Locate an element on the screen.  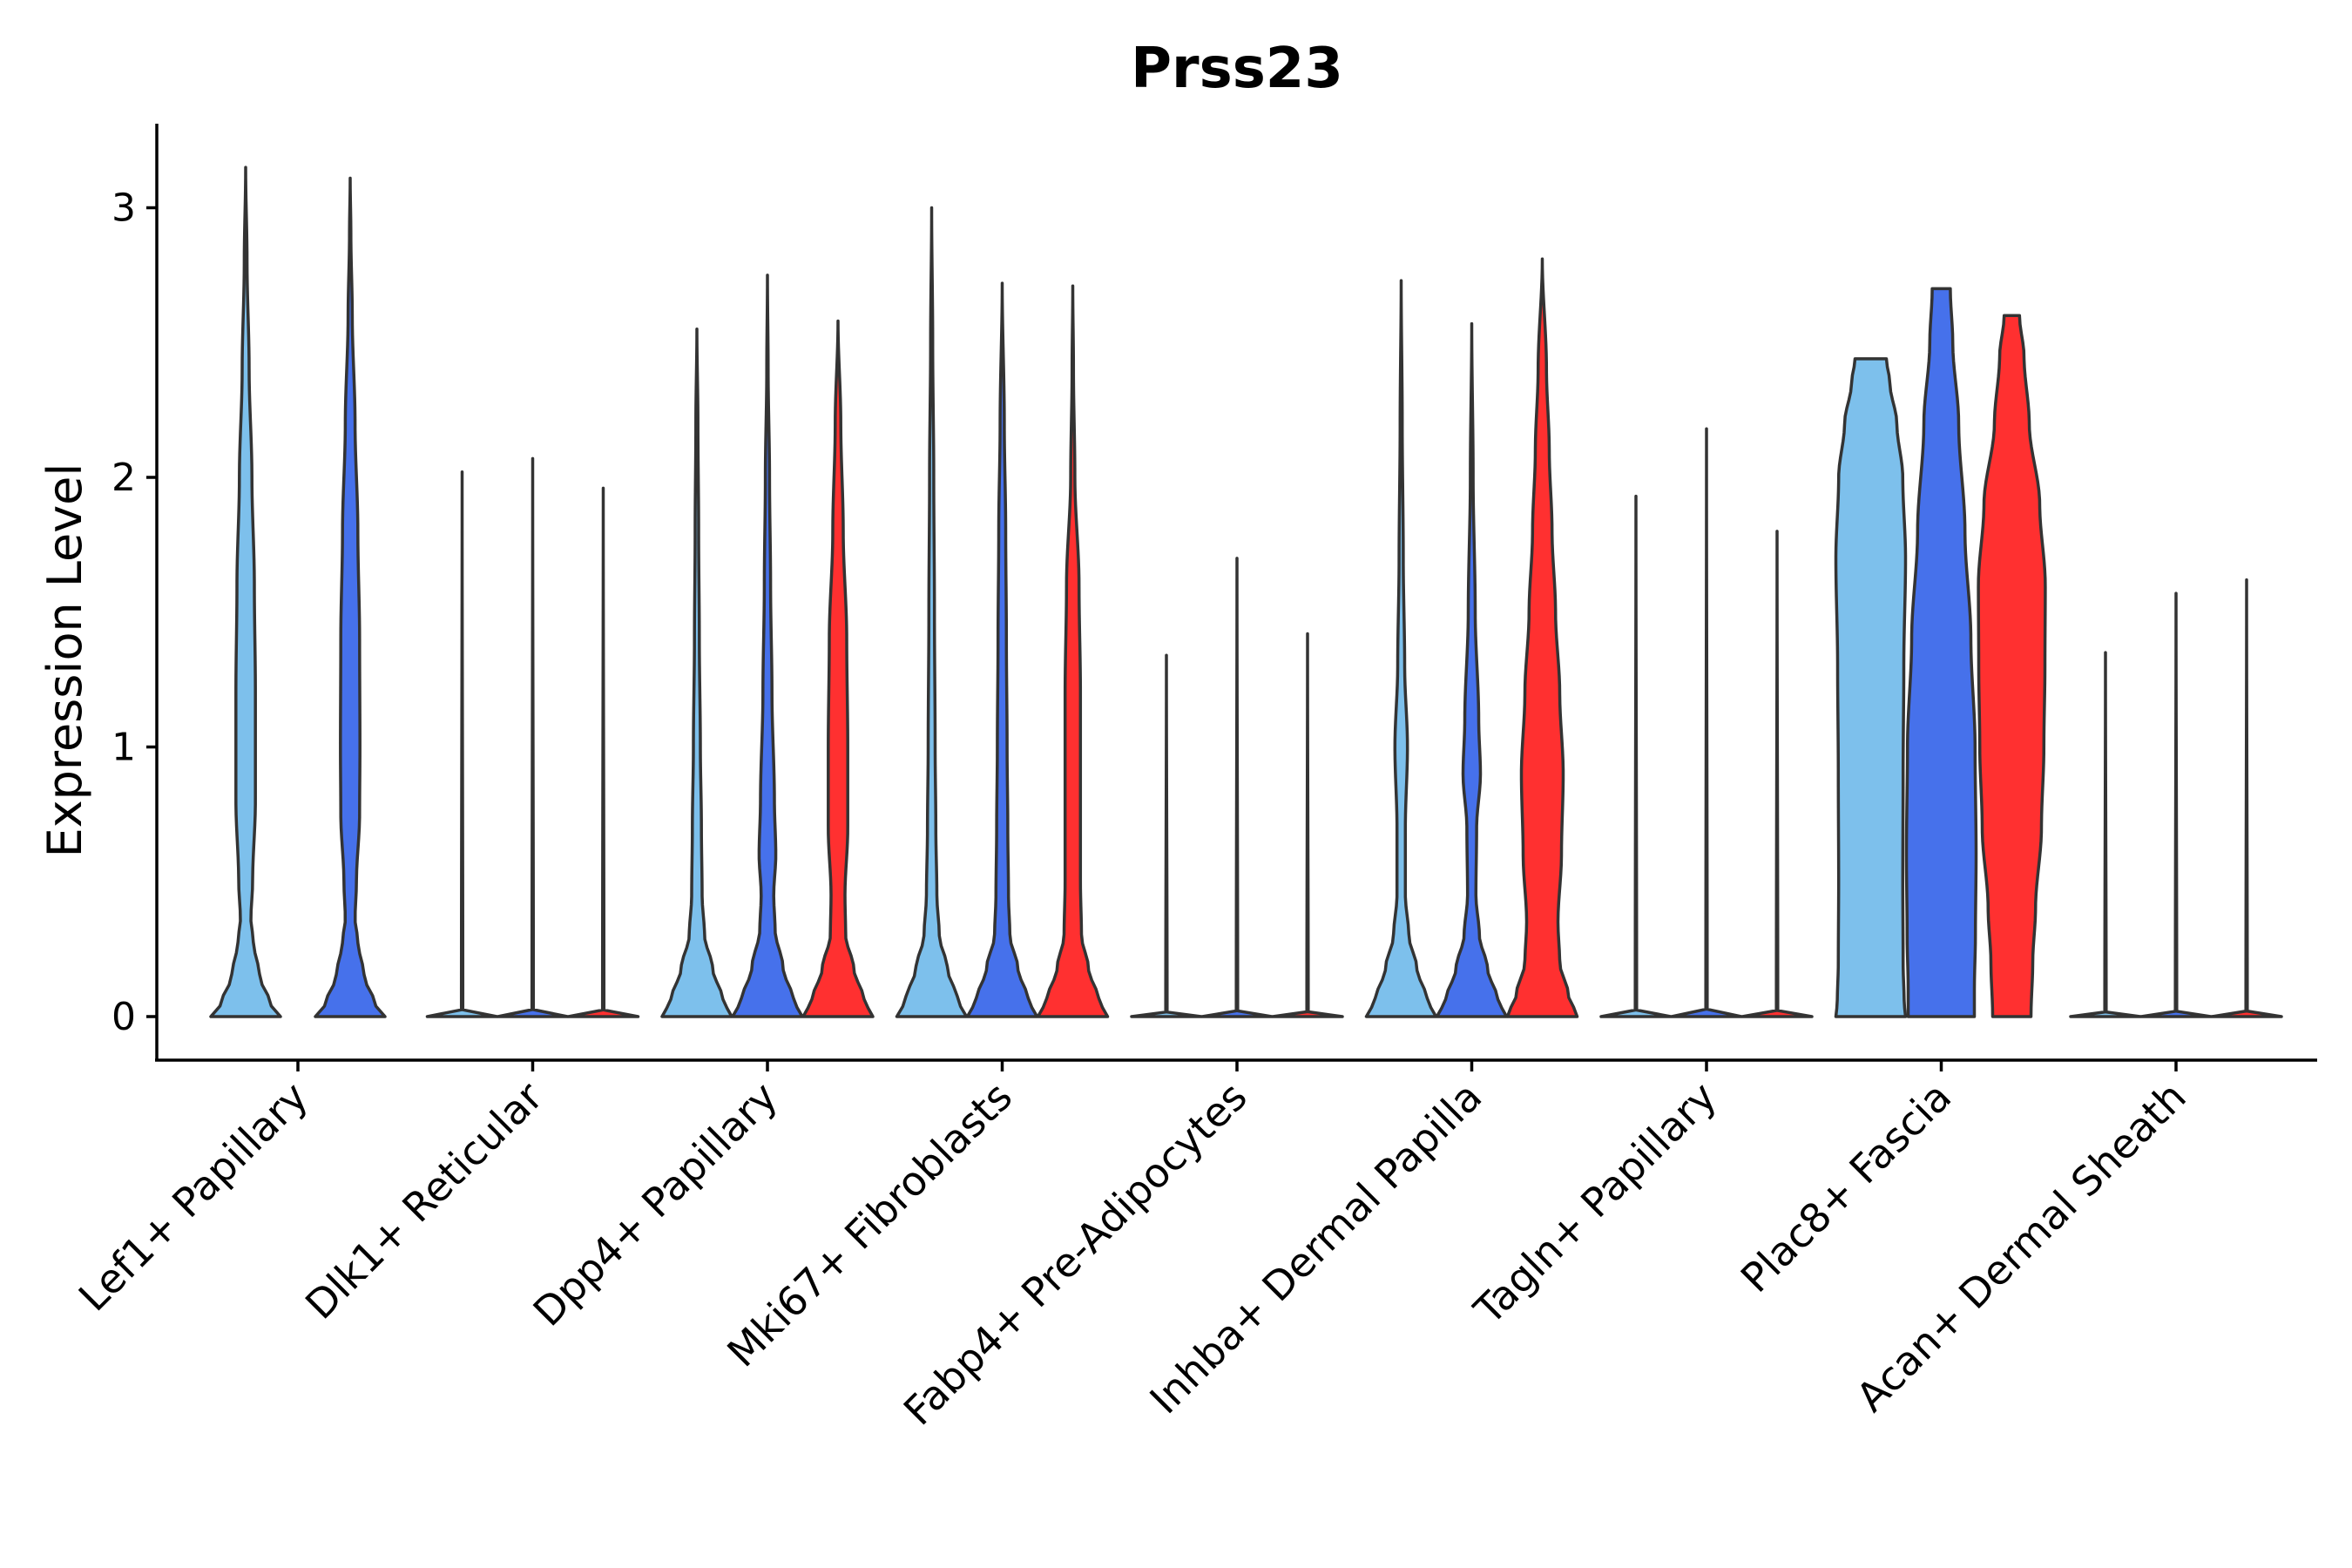
x-tick-label: Dpp4+ Papillary is located at coordinates (655, 1204).